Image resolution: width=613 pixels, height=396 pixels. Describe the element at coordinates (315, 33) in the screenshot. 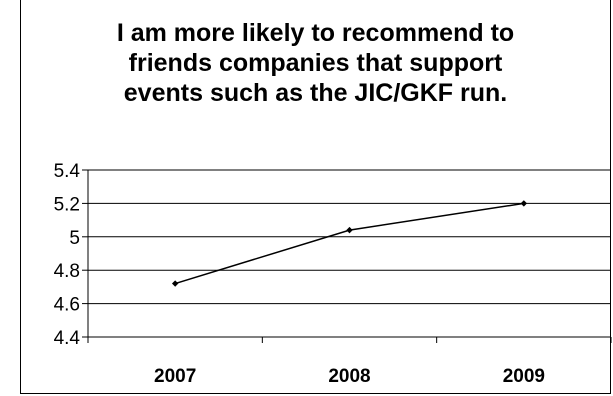

I see `chart-title-line-1: I am more likely to recommend to` at that location.